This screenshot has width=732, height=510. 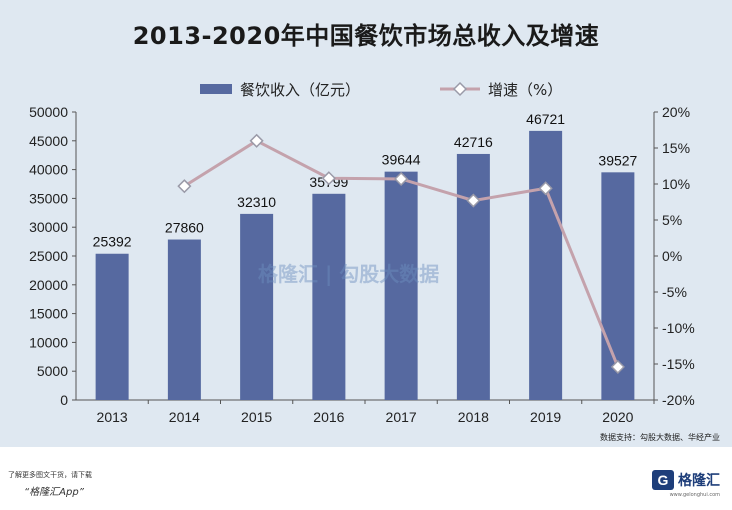 I want to click on brand-logo: G 格隆汇, so click(x=686, y=480).